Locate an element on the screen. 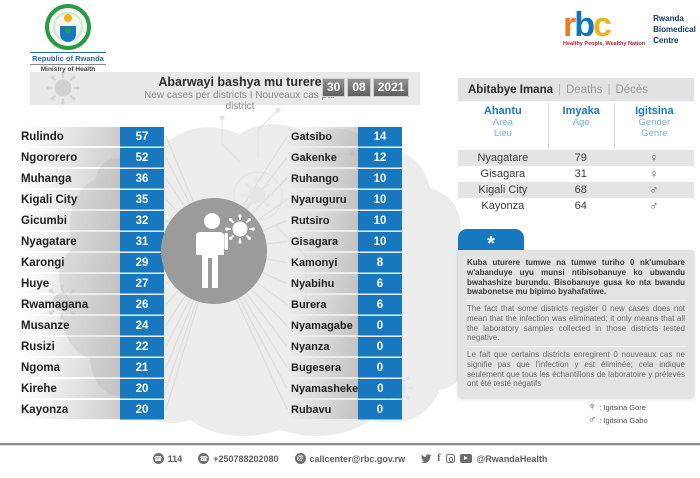 The height and width of the screenshot is (478, 700). deaths-table-row: Gisagara 31 ♀ is located at coordinates (576, 174).